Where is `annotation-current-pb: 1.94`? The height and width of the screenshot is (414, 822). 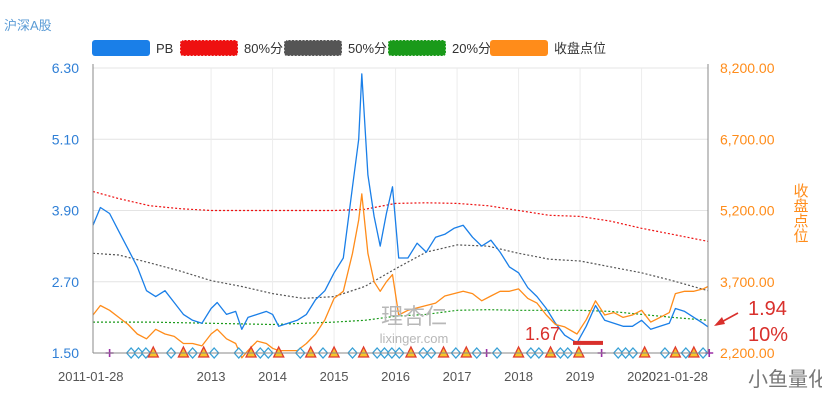 annotation-current-pb: 1.94 is located at coordinates (767, 309).